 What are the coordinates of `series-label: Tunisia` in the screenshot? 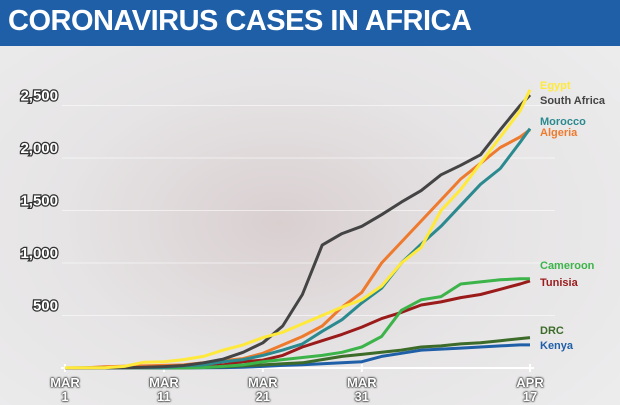 It's located at (559, 283).